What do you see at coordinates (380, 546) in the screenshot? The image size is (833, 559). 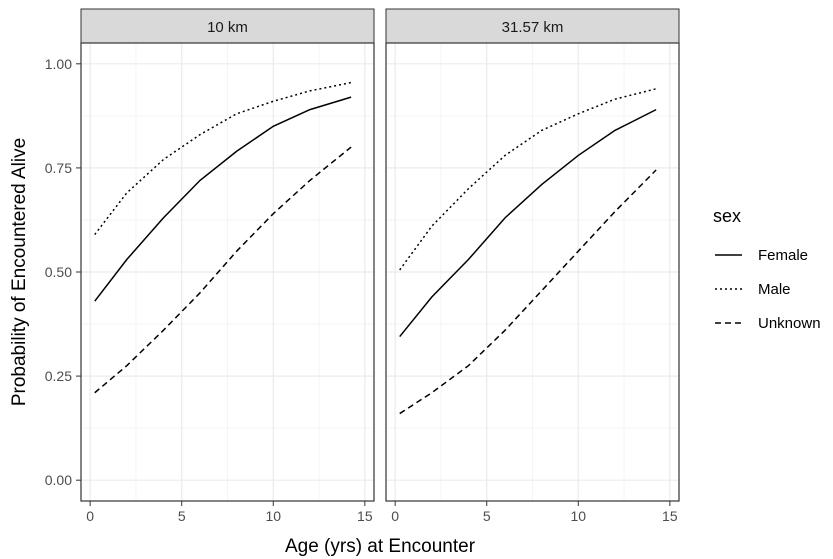 I see `x-axis-title: Age (yrs) at Encounter` at bounding box center [380, 546].